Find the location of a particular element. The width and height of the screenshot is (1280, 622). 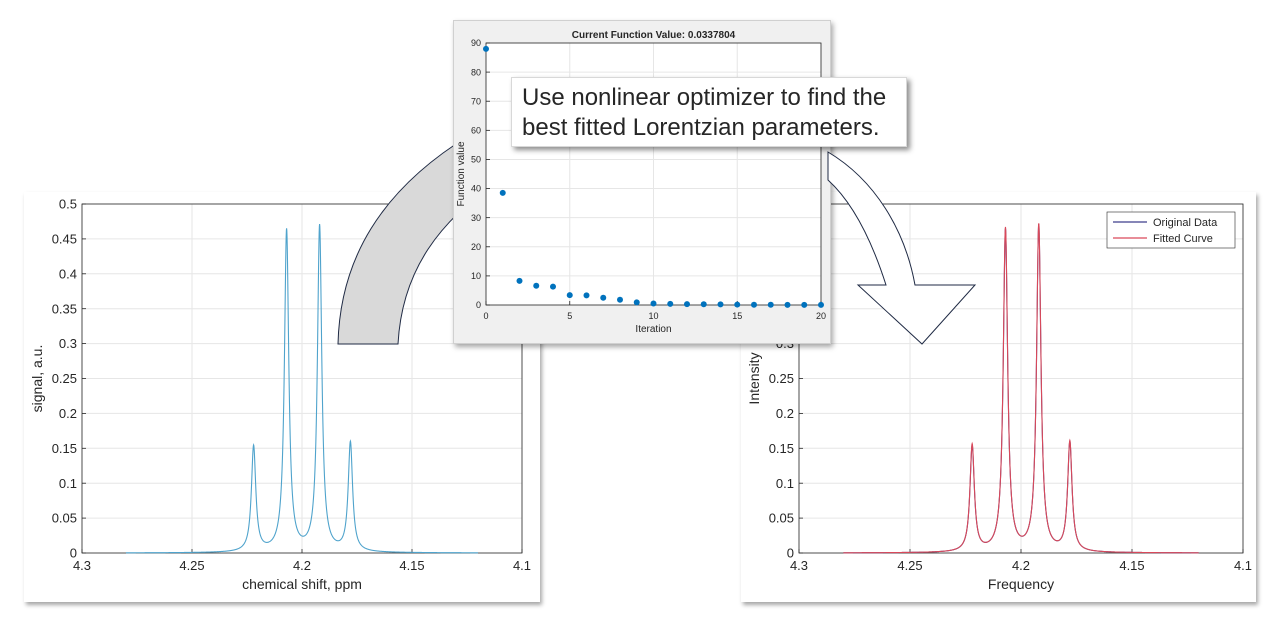

x-tick-label: 10 is located at coordinates (653, 316).